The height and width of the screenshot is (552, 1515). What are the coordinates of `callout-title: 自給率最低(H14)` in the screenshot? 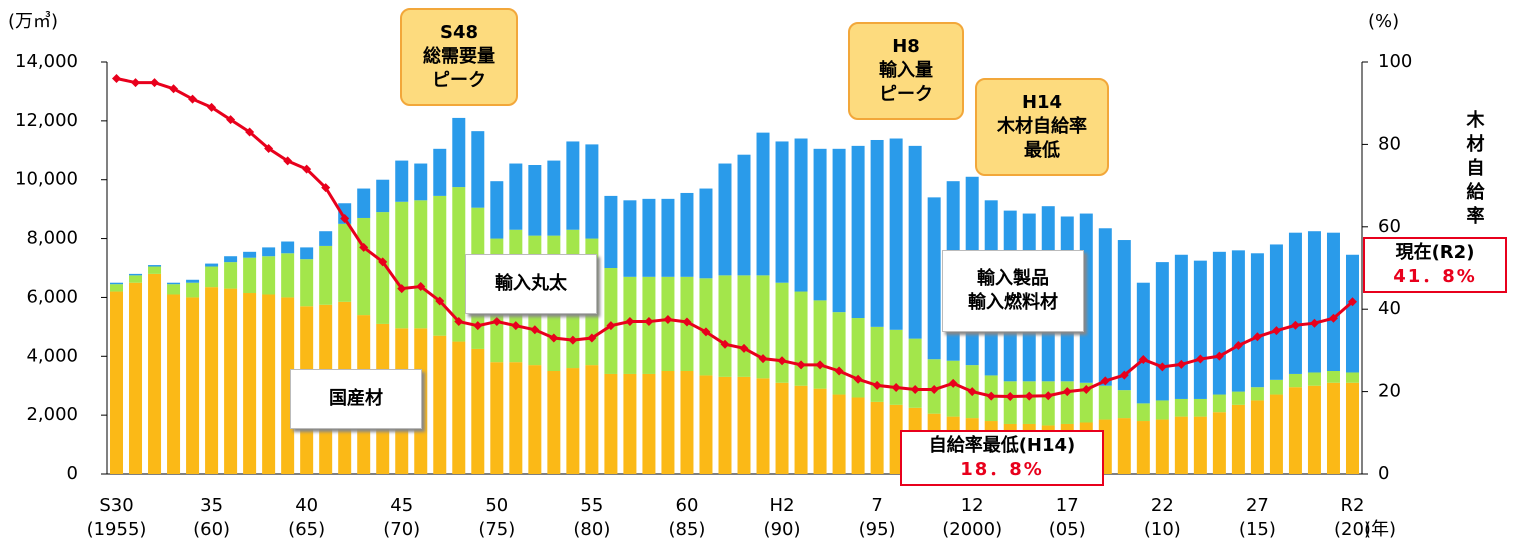 It's located at (1002, 445).